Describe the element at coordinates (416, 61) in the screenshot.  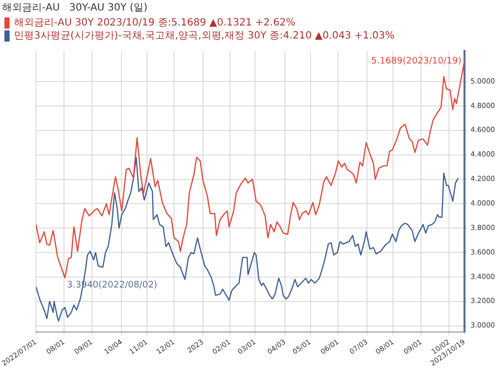
I see `annotation: 5.1689(2023/10/19)` at that location.